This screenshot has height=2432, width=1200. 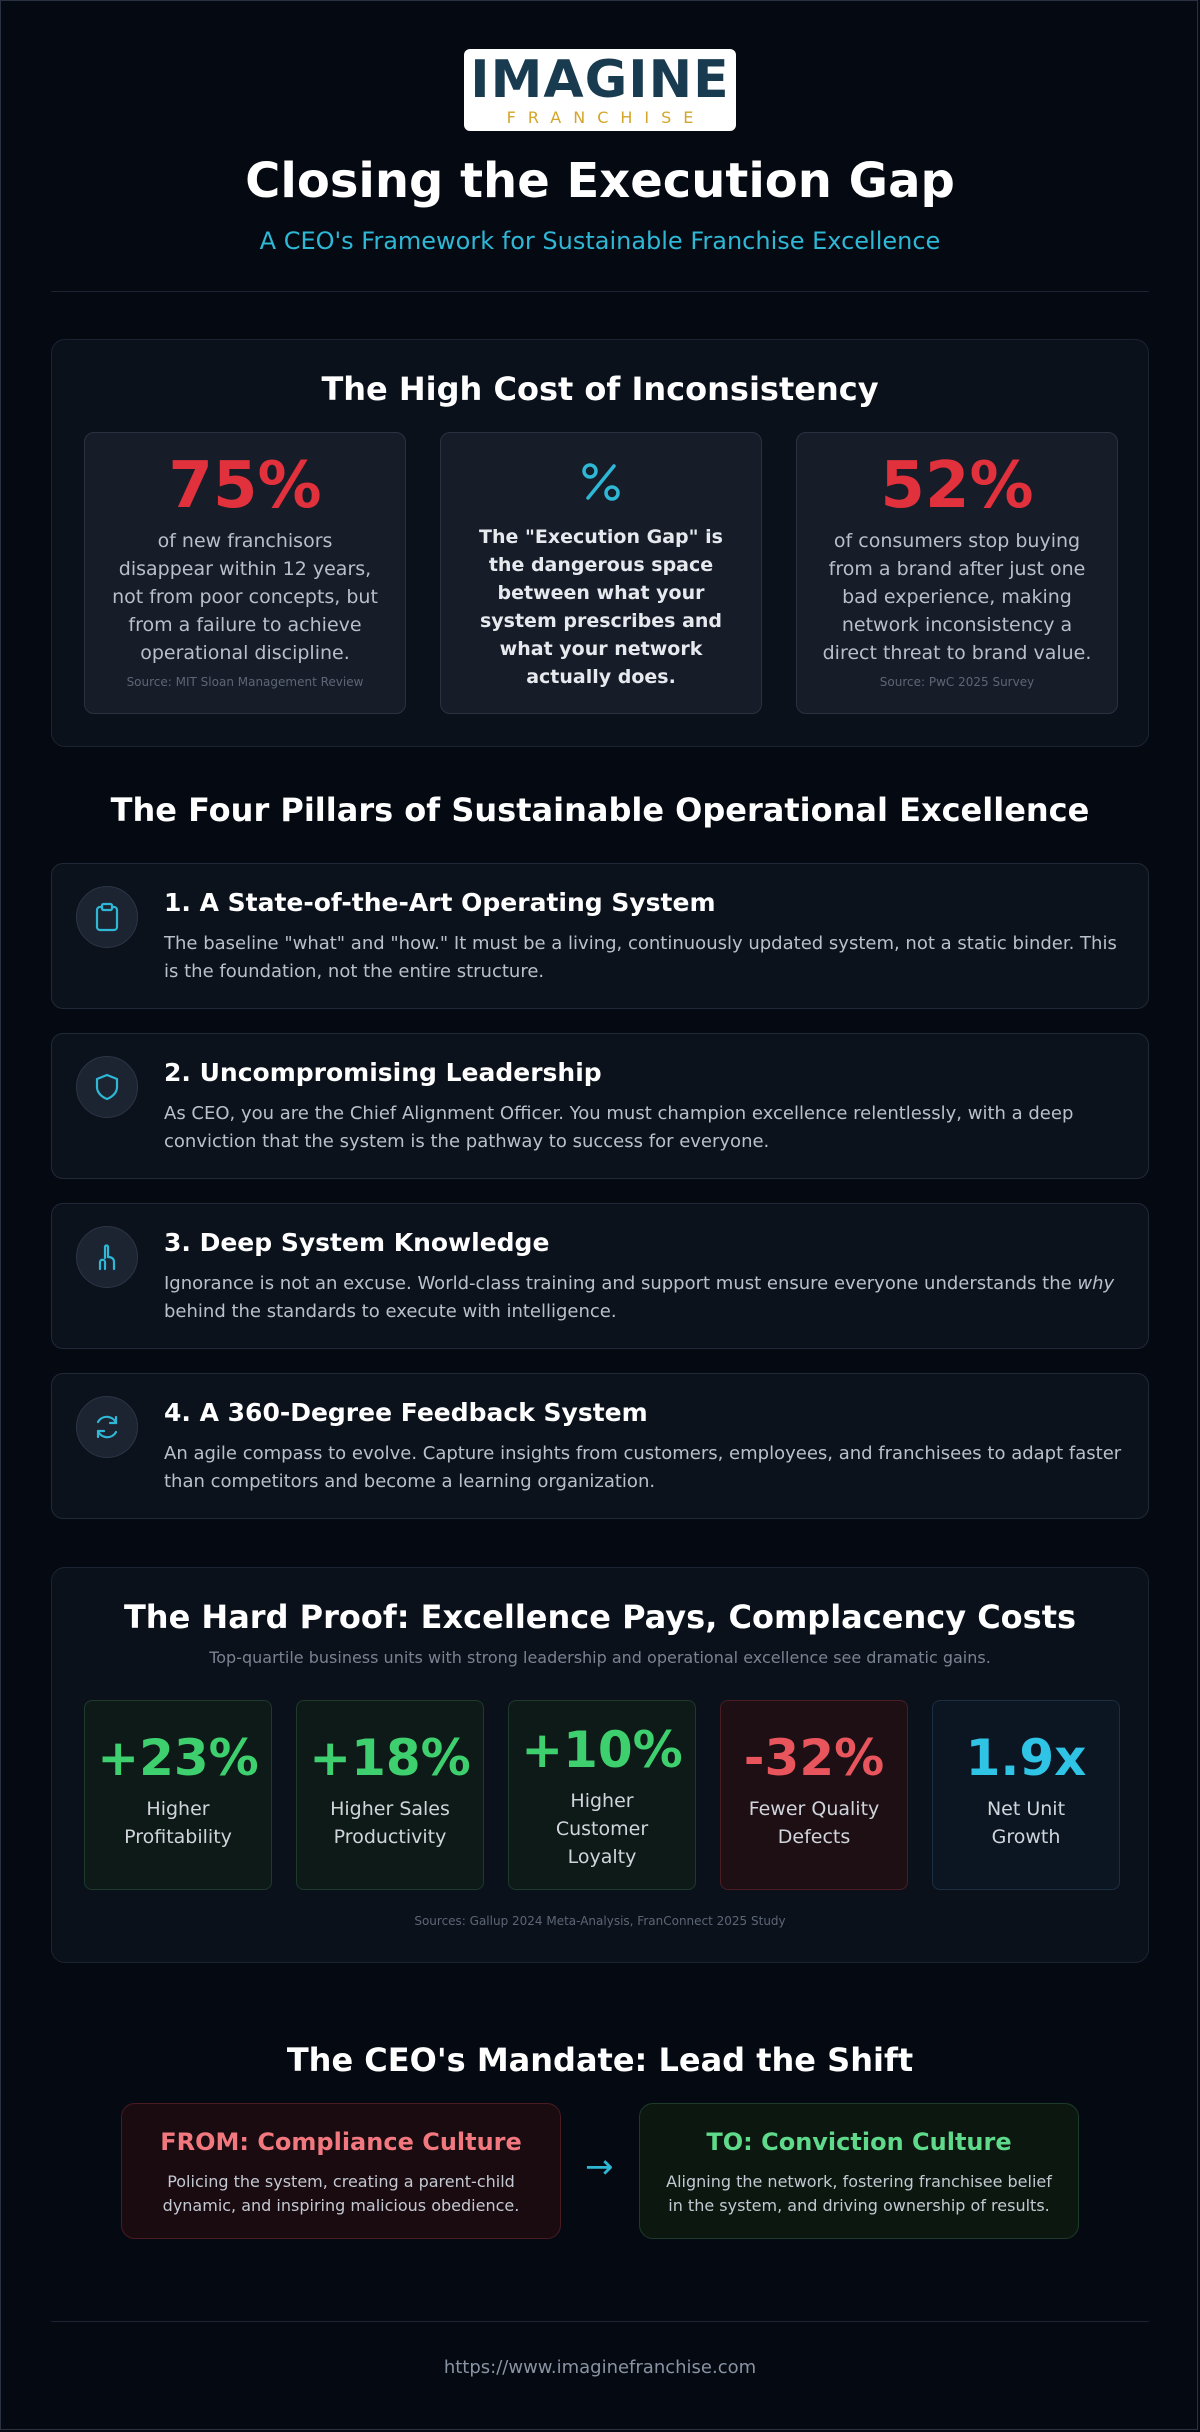 What do you see at coordinates (1026, 1823) in the screenshot?
I see `metric-label: Net Unit Growth` at bounding box center [1026, 1823].